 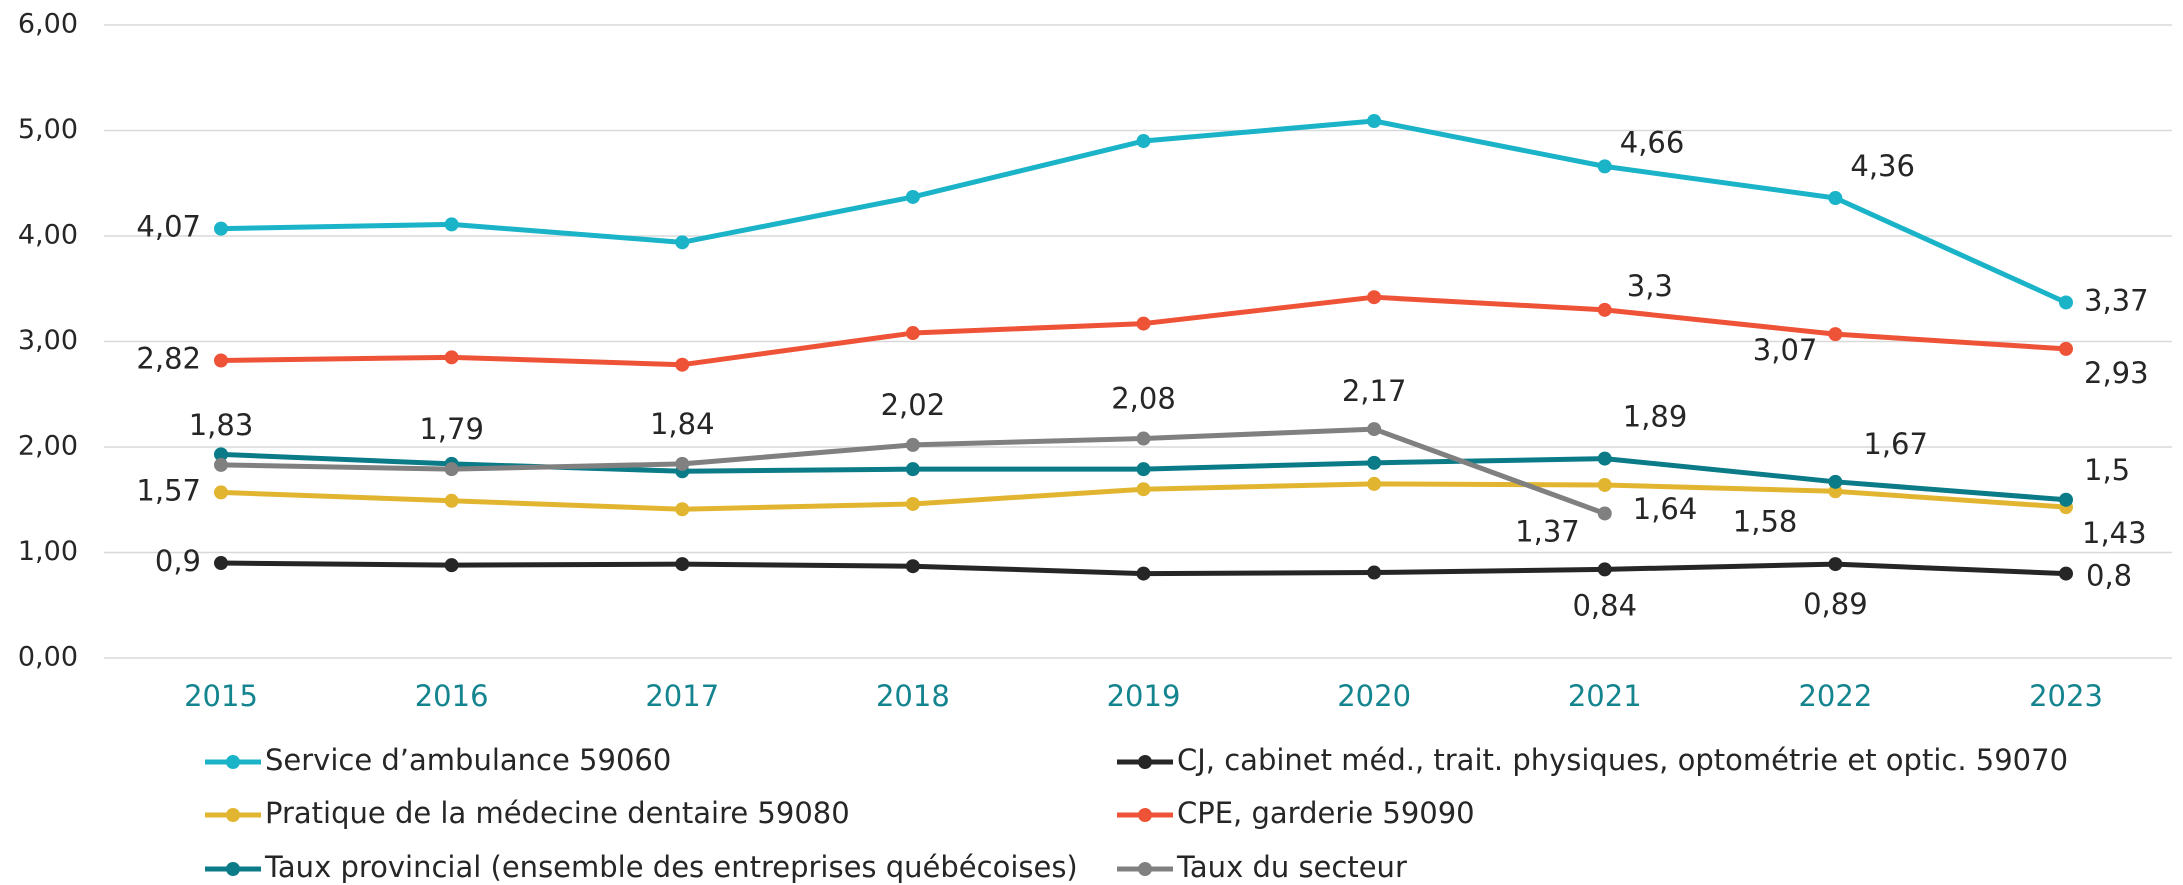 I want to click on data-label: 4,36, so click(x=1882, y=166).